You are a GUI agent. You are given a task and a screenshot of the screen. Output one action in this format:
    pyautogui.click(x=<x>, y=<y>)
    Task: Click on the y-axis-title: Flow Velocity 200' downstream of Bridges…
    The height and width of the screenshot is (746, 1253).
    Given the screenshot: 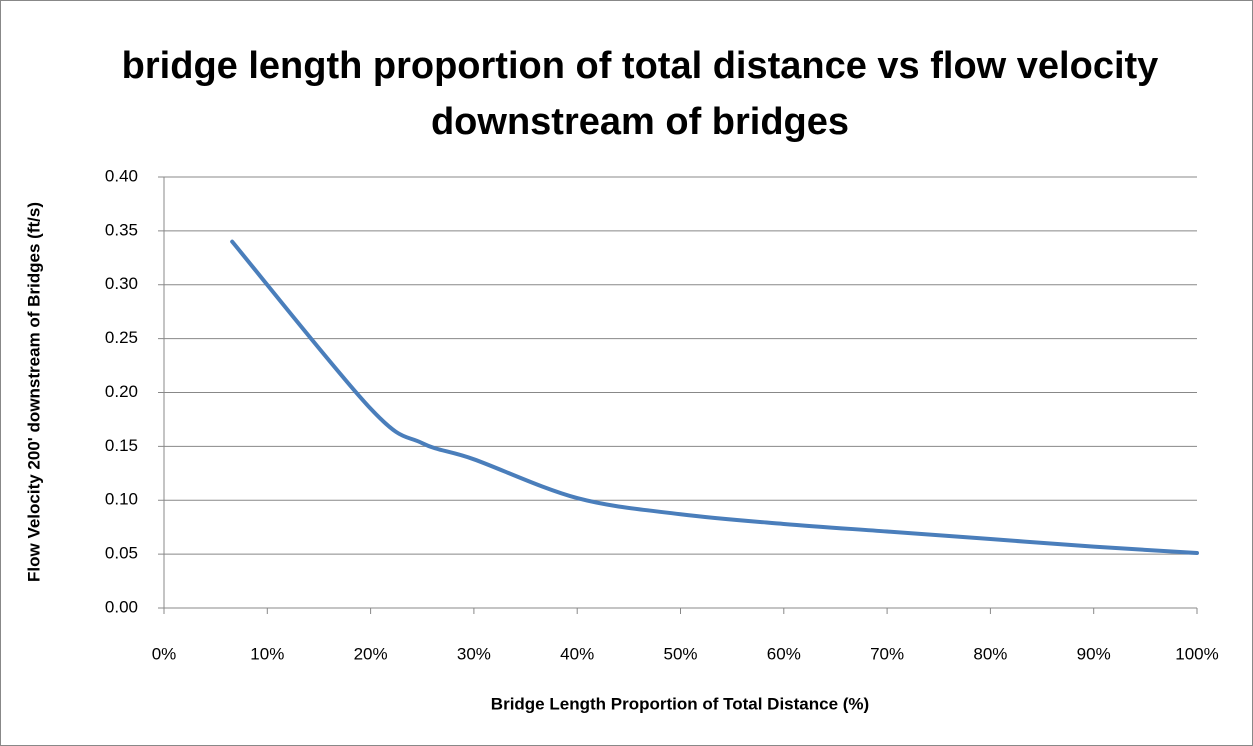 What is the action you would take?
    pyautogui.click(x=33, y=392)
    